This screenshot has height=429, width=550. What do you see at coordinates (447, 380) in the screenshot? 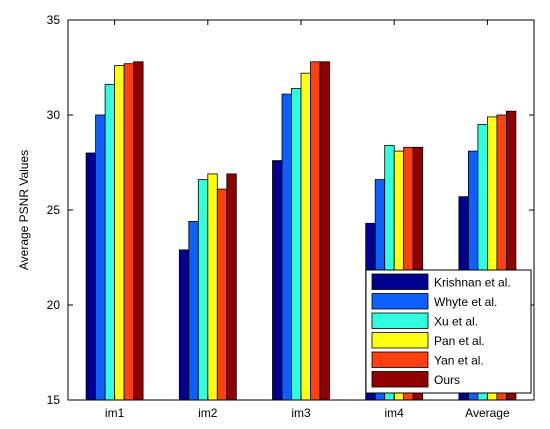
I see `legend-label: Ours` at bounding box center [447, 380].